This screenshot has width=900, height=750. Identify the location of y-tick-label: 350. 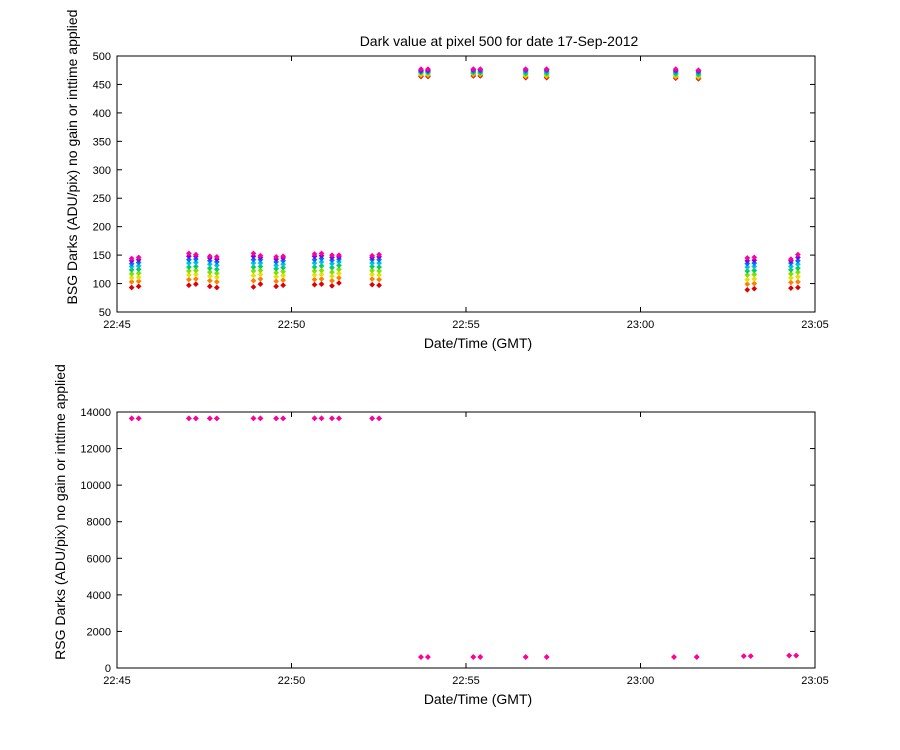
(102, 142).